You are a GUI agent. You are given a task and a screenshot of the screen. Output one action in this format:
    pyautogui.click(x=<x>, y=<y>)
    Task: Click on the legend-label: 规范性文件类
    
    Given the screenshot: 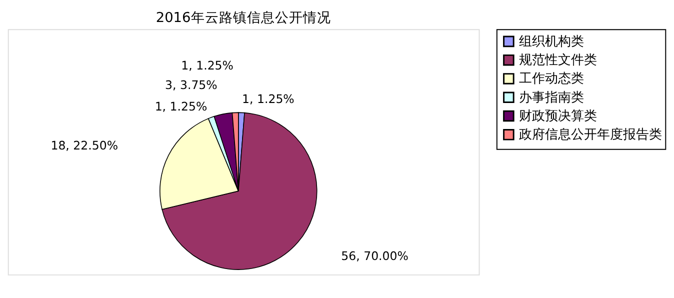 What is the action you would take?
    pyautogui.click(x=557, y=60)
    